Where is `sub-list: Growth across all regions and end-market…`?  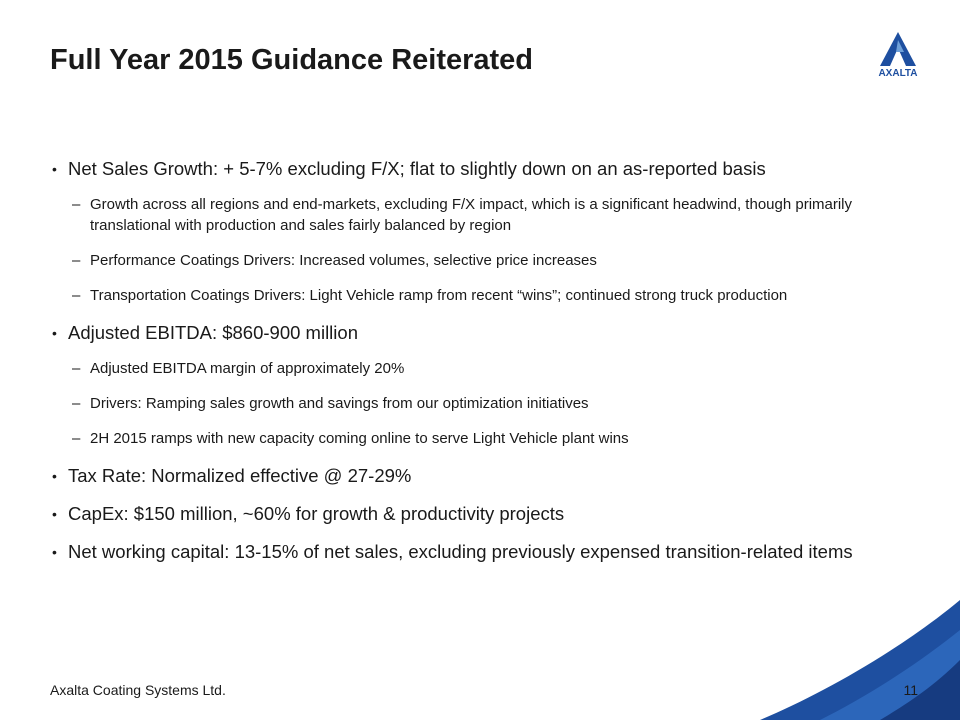
sub-list: Growth across all regions and end-market… is located at coordinates (495, 250).